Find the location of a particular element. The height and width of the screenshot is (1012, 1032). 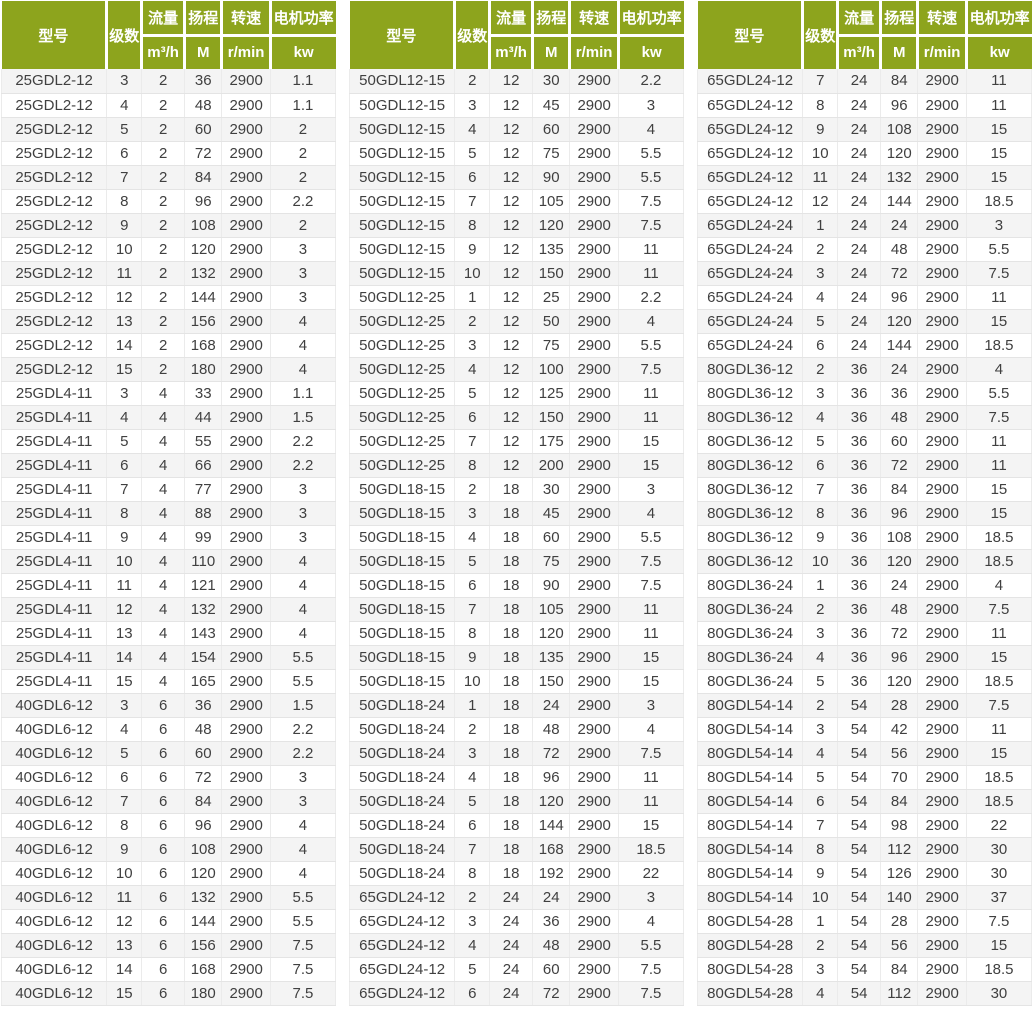

cell-head: 96 is located at coordinates (899, 297).